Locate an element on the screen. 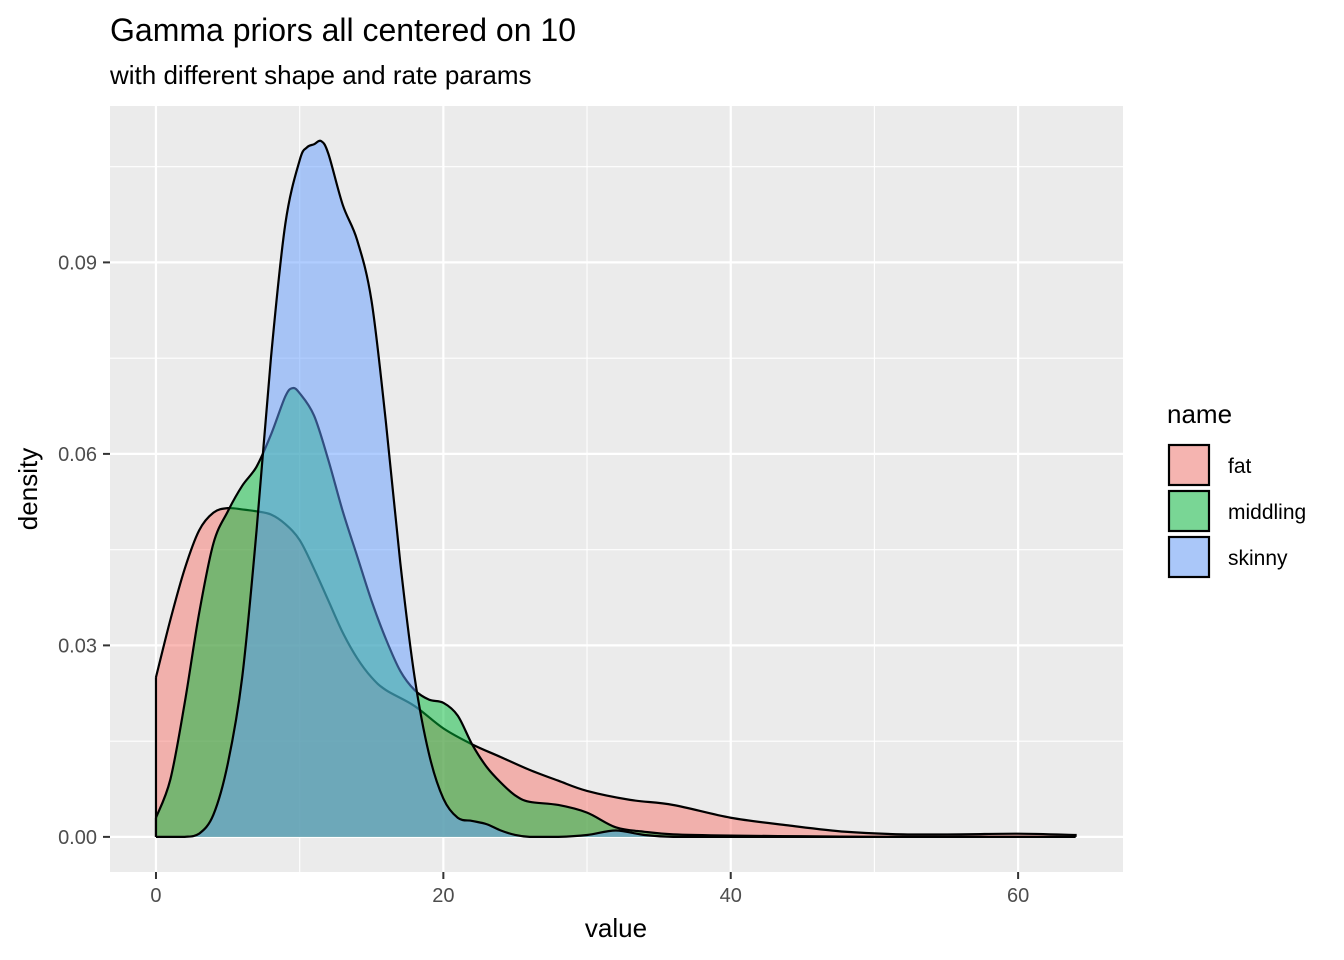 This screenshot has height=960, width=1344. legend-label-skinny: skinny is located at coordinates (1258, 558).